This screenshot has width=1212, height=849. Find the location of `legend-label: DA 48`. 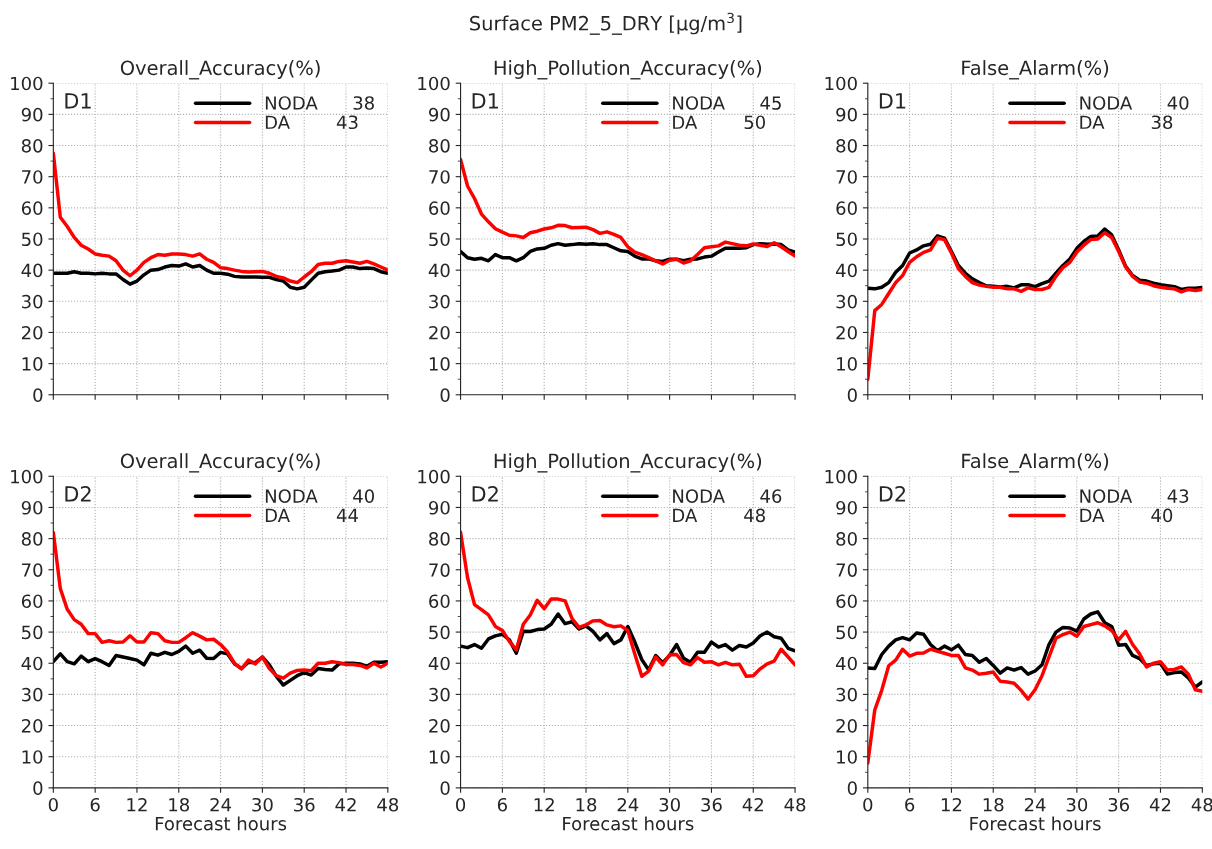

legend-label: DA 48 is located at coordinates (719, 515).